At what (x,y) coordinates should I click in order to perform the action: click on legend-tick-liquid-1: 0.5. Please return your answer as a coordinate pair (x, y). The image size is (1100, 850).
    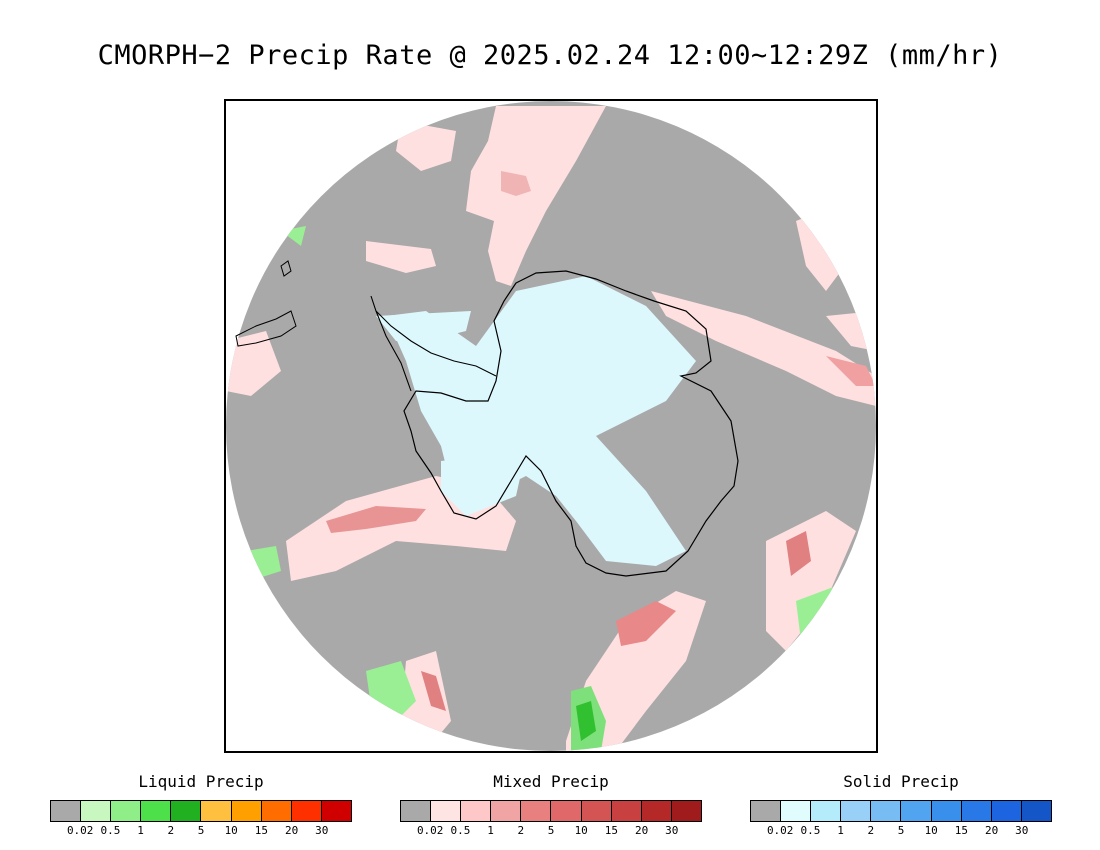
    Looking at the image, I should click on (110, 830).